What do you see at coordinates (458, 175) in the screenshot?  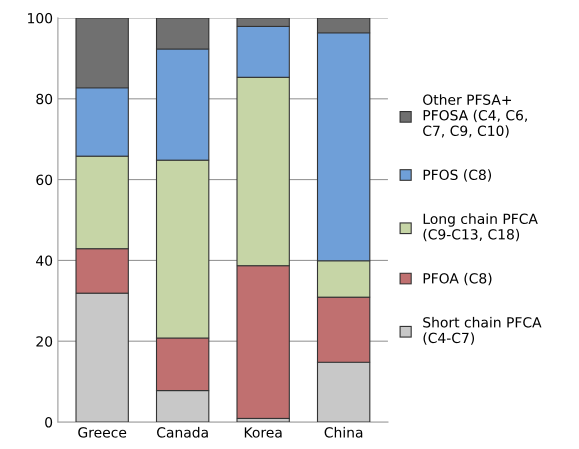 I see `legend-label: PFOS (C8)` at bounding box center [458, 175].